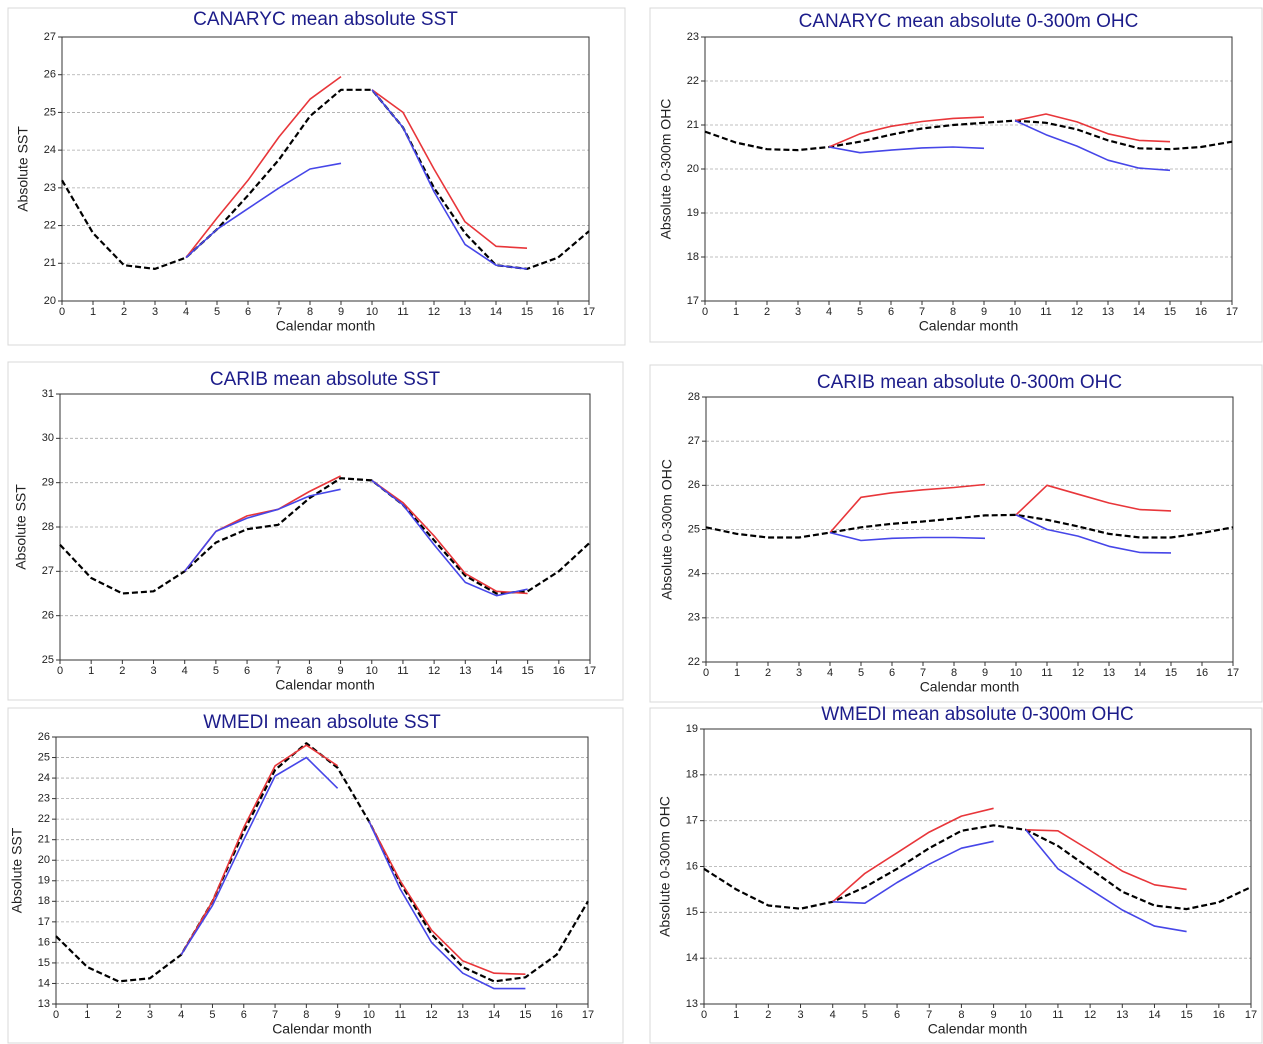 Image resolution: width=1263 pixels, height=1044 pixels. Describe the element at coordinates (44, 983) in the screenshot. I see `y-tick-label: 14` at that location.